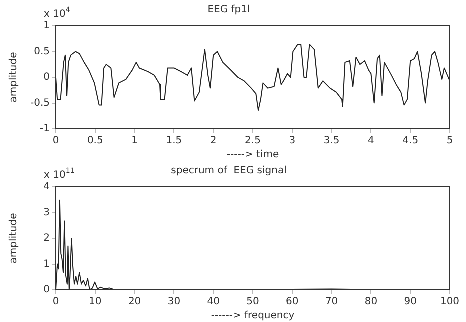 The image size is (466, 322). I want to click on x-tick-label: 0.5, so click(95, 141).